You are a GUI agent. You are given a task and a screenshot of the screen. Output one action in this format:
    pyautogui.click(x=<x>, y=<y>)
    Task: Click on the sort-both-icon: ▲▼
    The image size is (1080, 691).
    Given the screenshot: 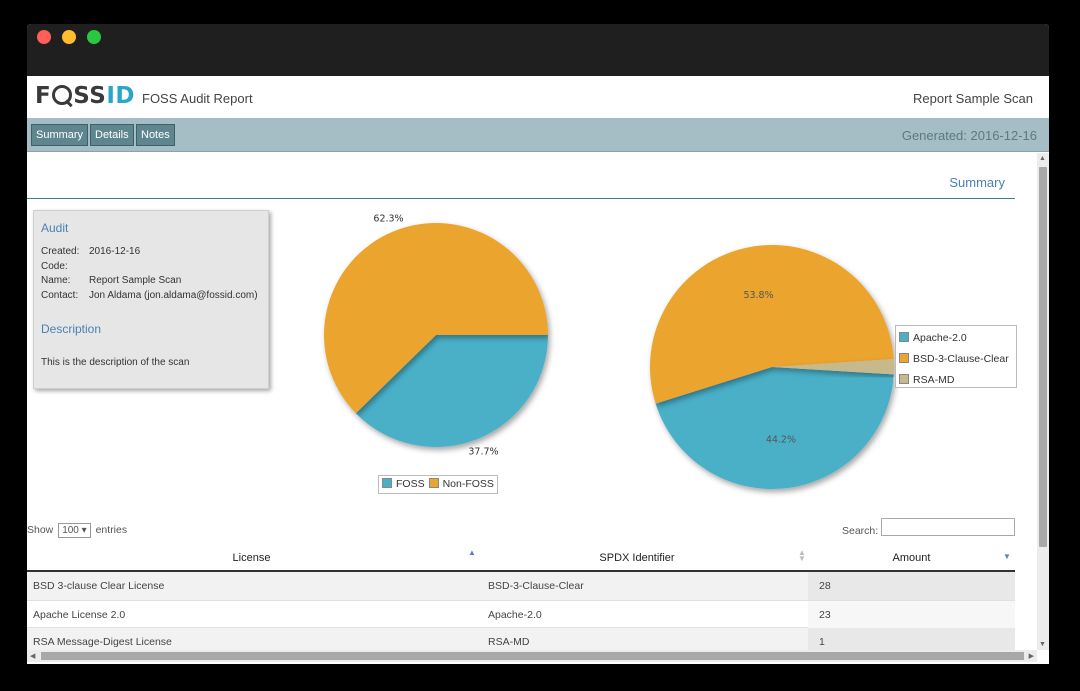 What is the action you would take?
    pyautogui.click(x=802, y=555)
    